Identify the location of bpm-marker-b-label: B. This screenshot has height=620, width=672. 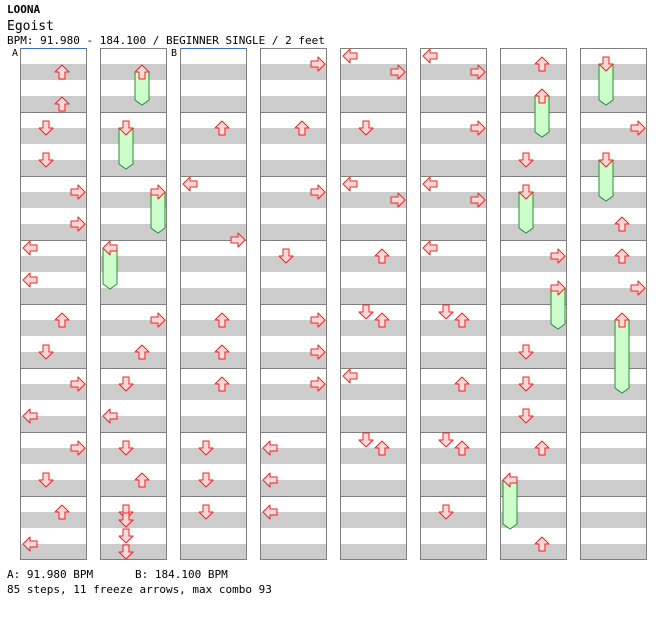
(174, 53).